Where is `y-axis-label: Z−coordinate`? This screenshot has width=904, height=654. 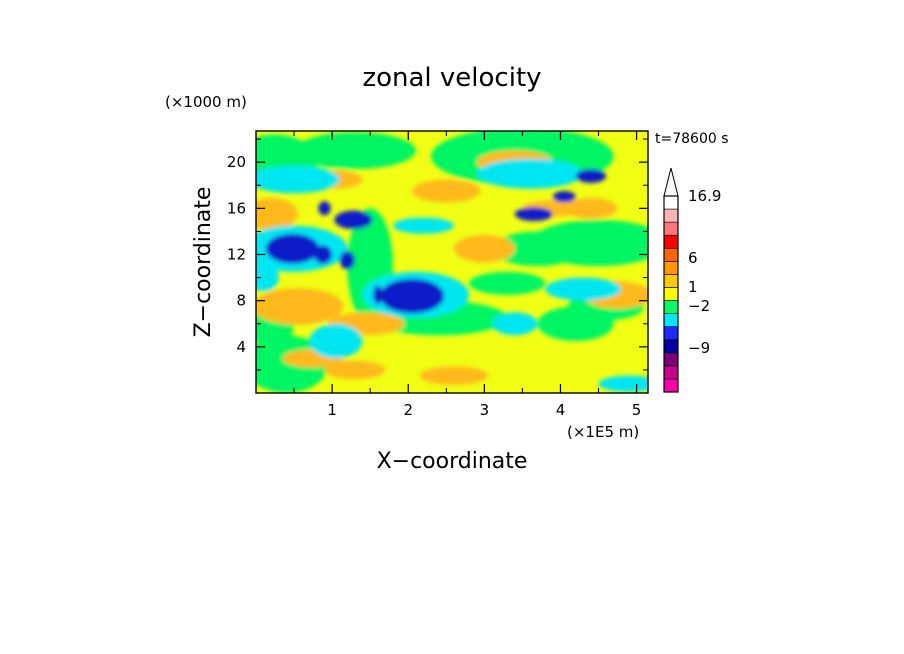 y-axis-label: Z−coordinate is located at coordinates (203, 262).